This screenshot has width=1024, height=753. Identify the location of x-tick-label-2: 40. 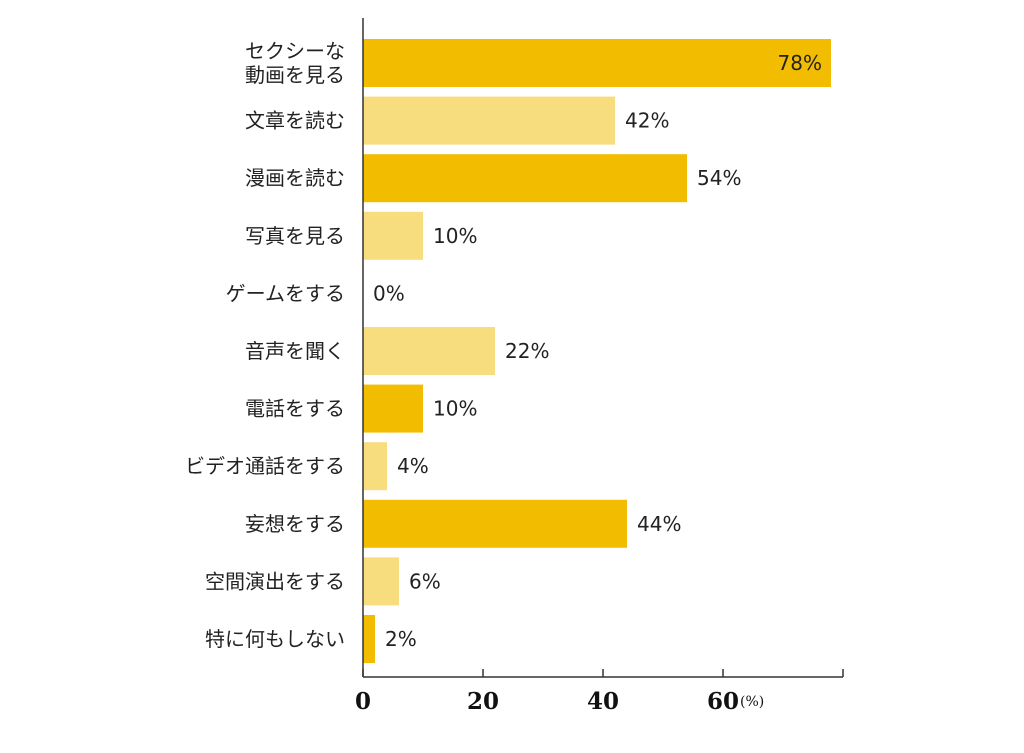
(603, 701).